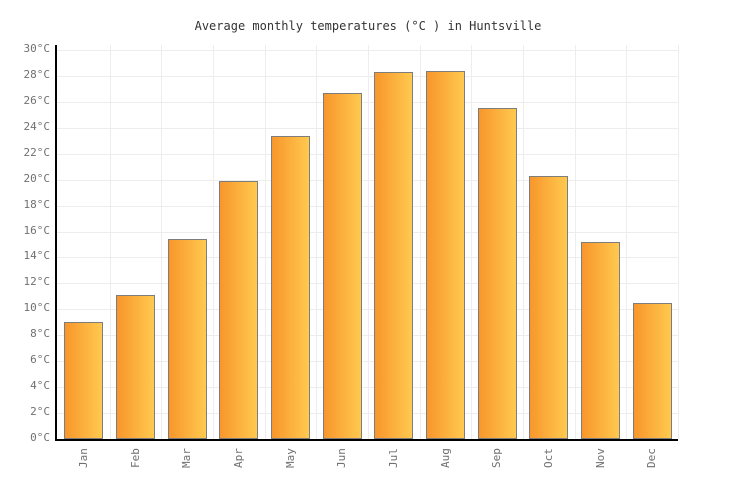  Describe the element at coordinates (83, 380) in the screenshot. I see `bar-jan` at that location.